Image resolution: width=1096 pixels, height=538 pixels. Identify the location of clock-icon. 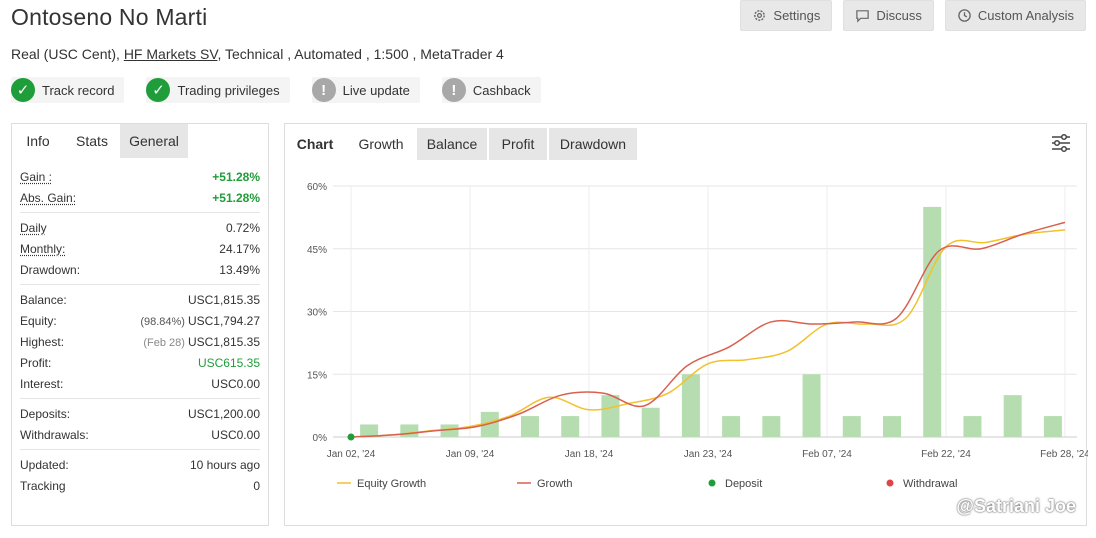
(964, 15).